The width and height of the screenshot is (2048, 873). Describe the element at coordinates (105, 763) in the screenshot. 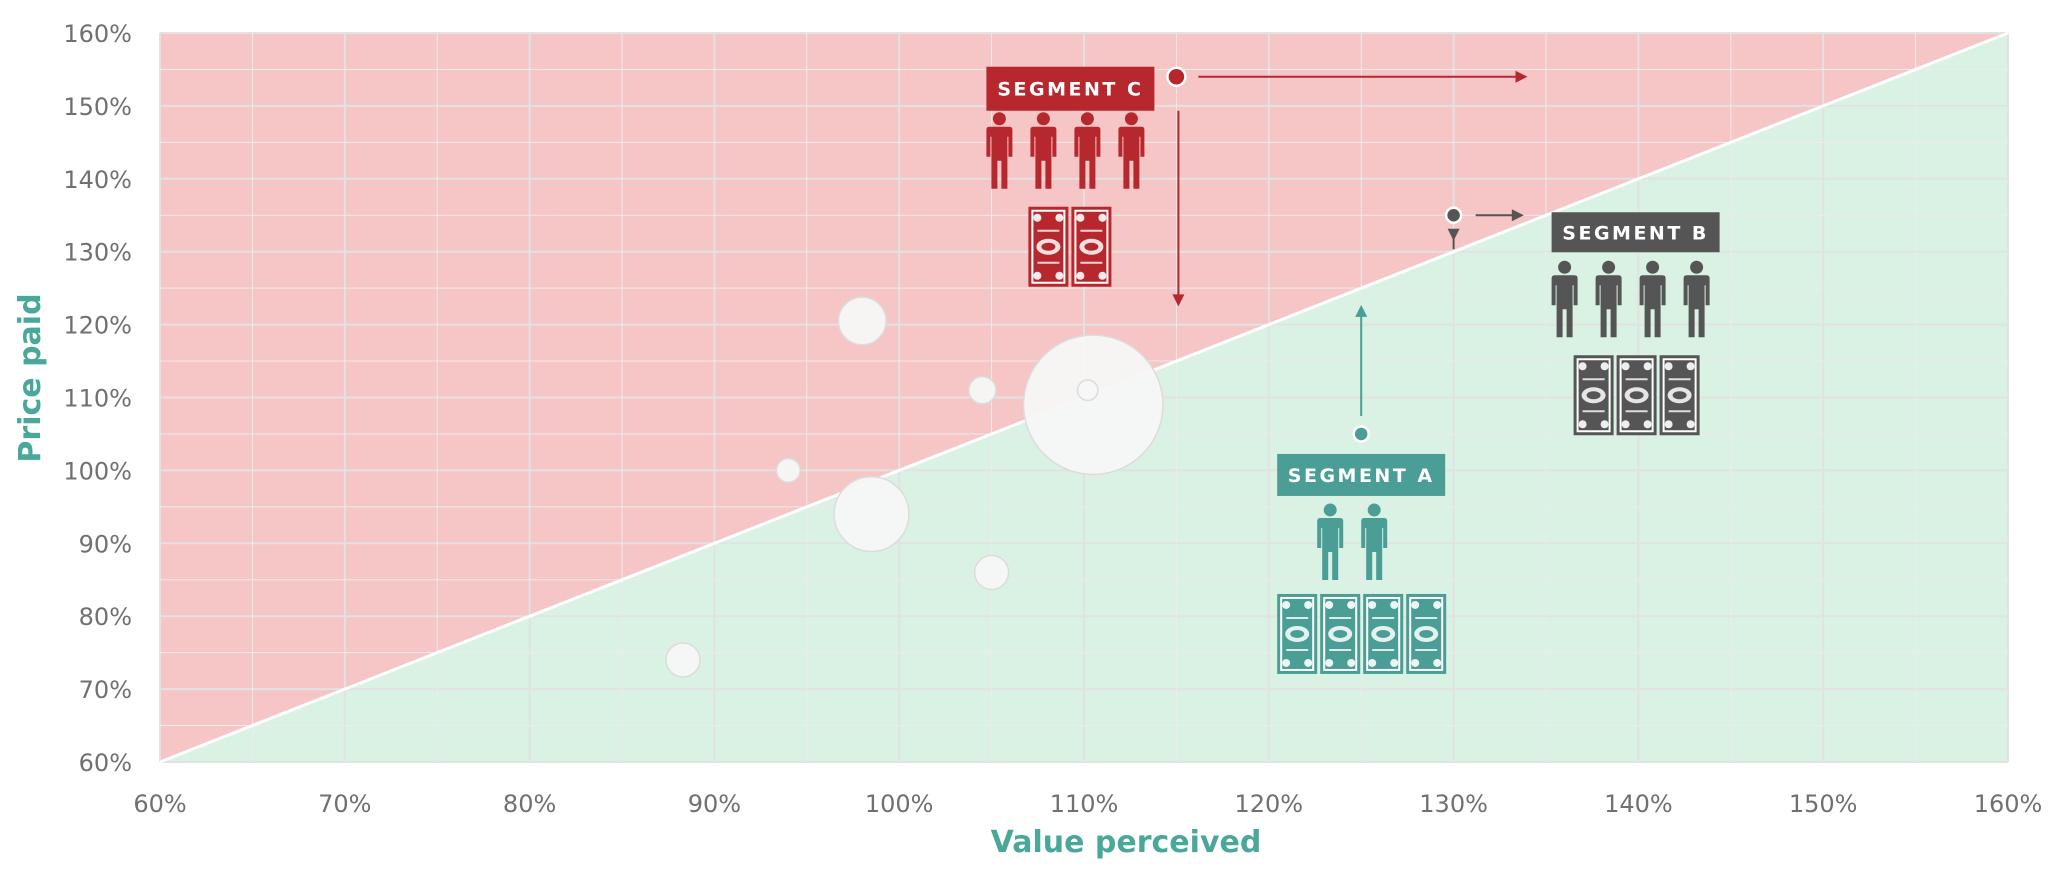

I see `y-tick-label: 60%` at that location.